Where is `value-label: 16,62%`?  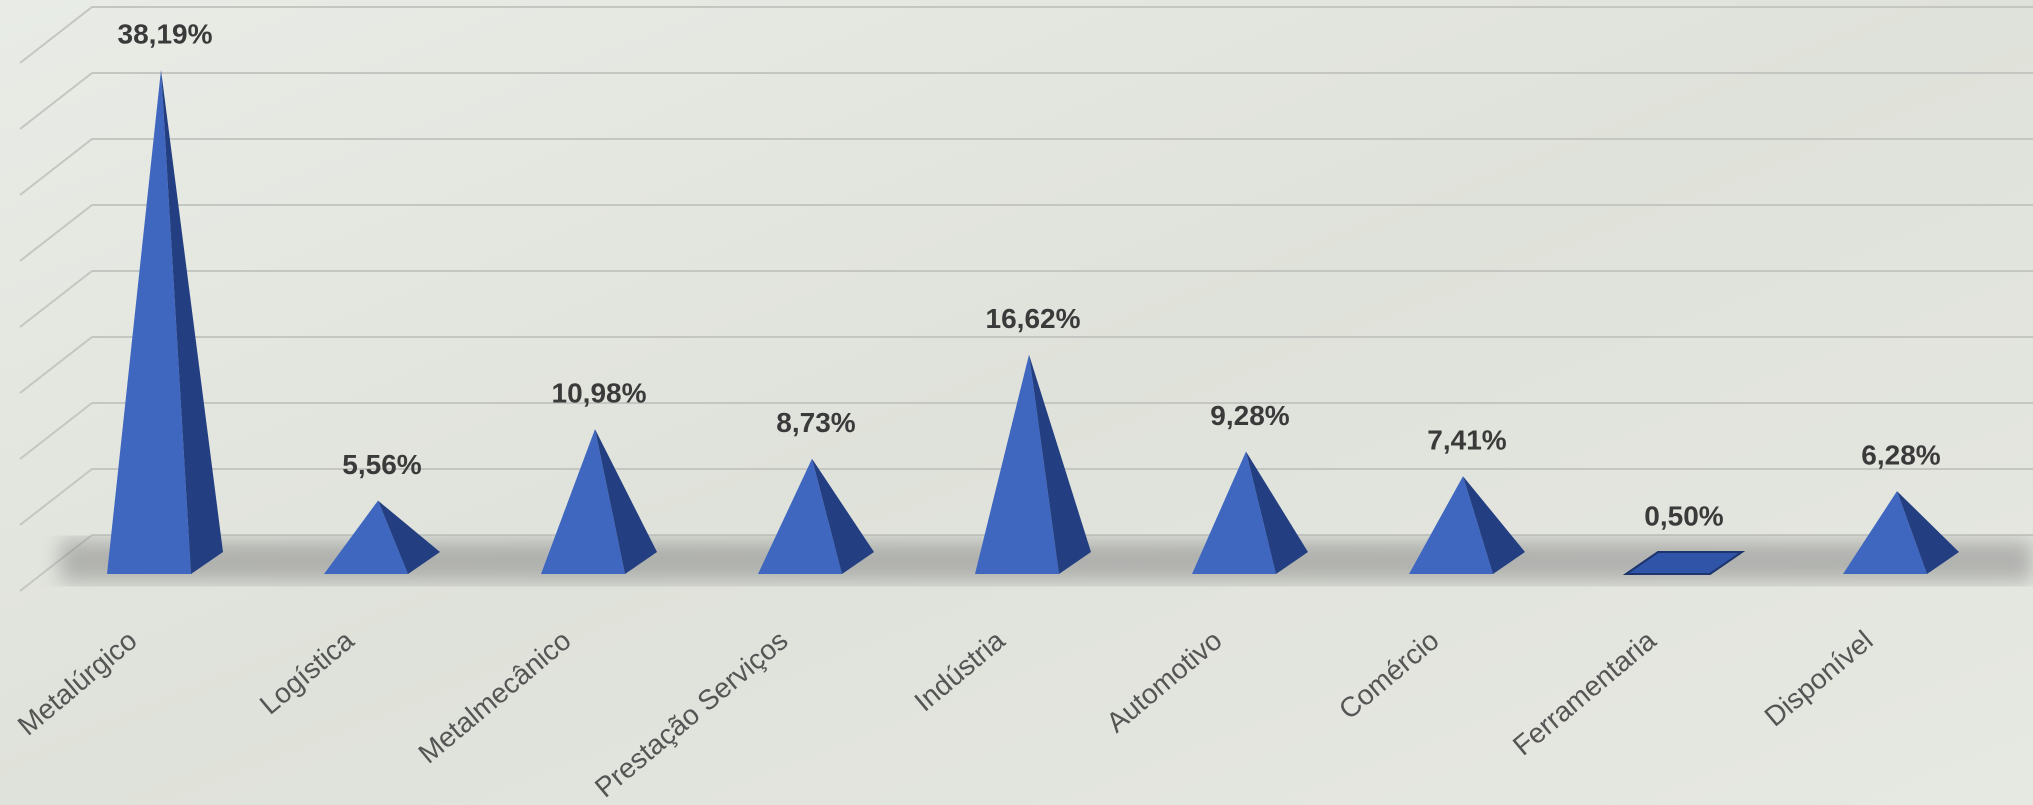 value-label: 16,62% is located at coordinates (1033, 318).